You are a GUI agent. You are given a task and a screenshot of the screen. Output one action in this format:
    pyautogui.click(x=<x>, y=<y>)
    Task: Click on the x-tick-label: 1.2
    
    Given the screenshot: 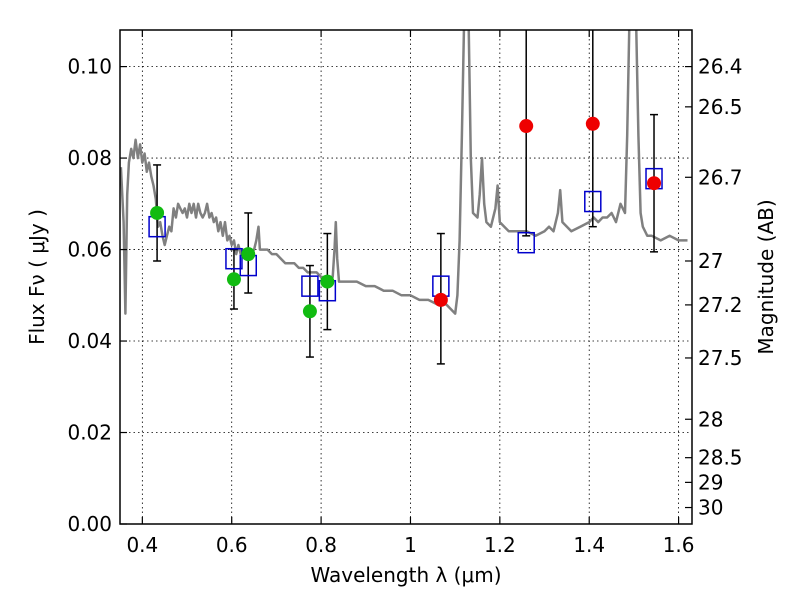 What is the action you would take?
    pyautogui.click(x=500, y=545)
    